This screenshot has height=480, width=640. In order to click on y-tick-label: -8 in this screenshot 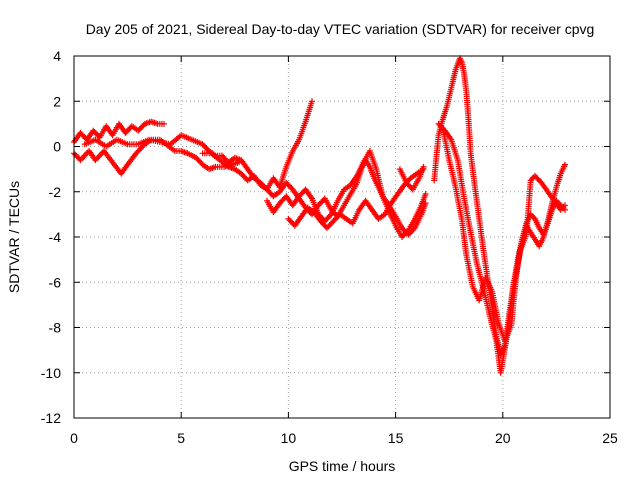, I will do `click(55, 328)`.